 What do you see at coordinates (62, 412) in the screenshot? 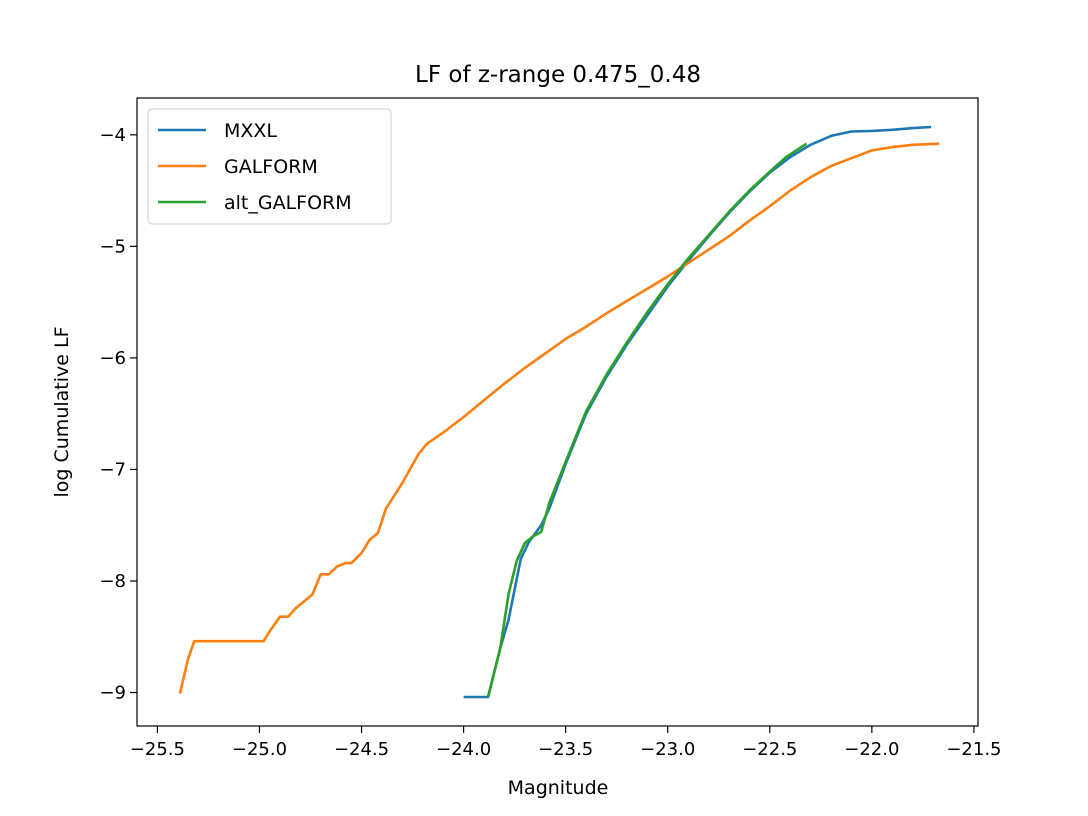
I see `y-axis-title: log Cumulative LF` at bounding box center [62, 412].